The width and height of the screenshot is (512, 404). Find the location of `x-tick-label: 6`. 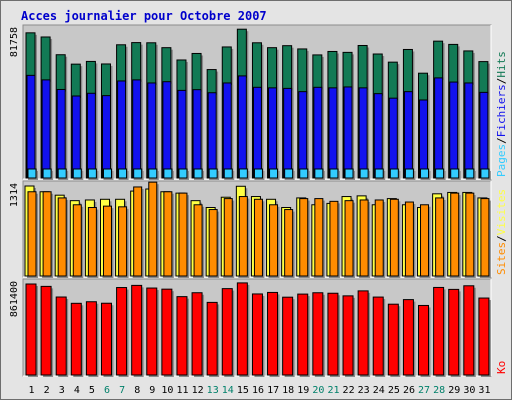

x-tick-label: 6 is located at coordinates (107, 390).